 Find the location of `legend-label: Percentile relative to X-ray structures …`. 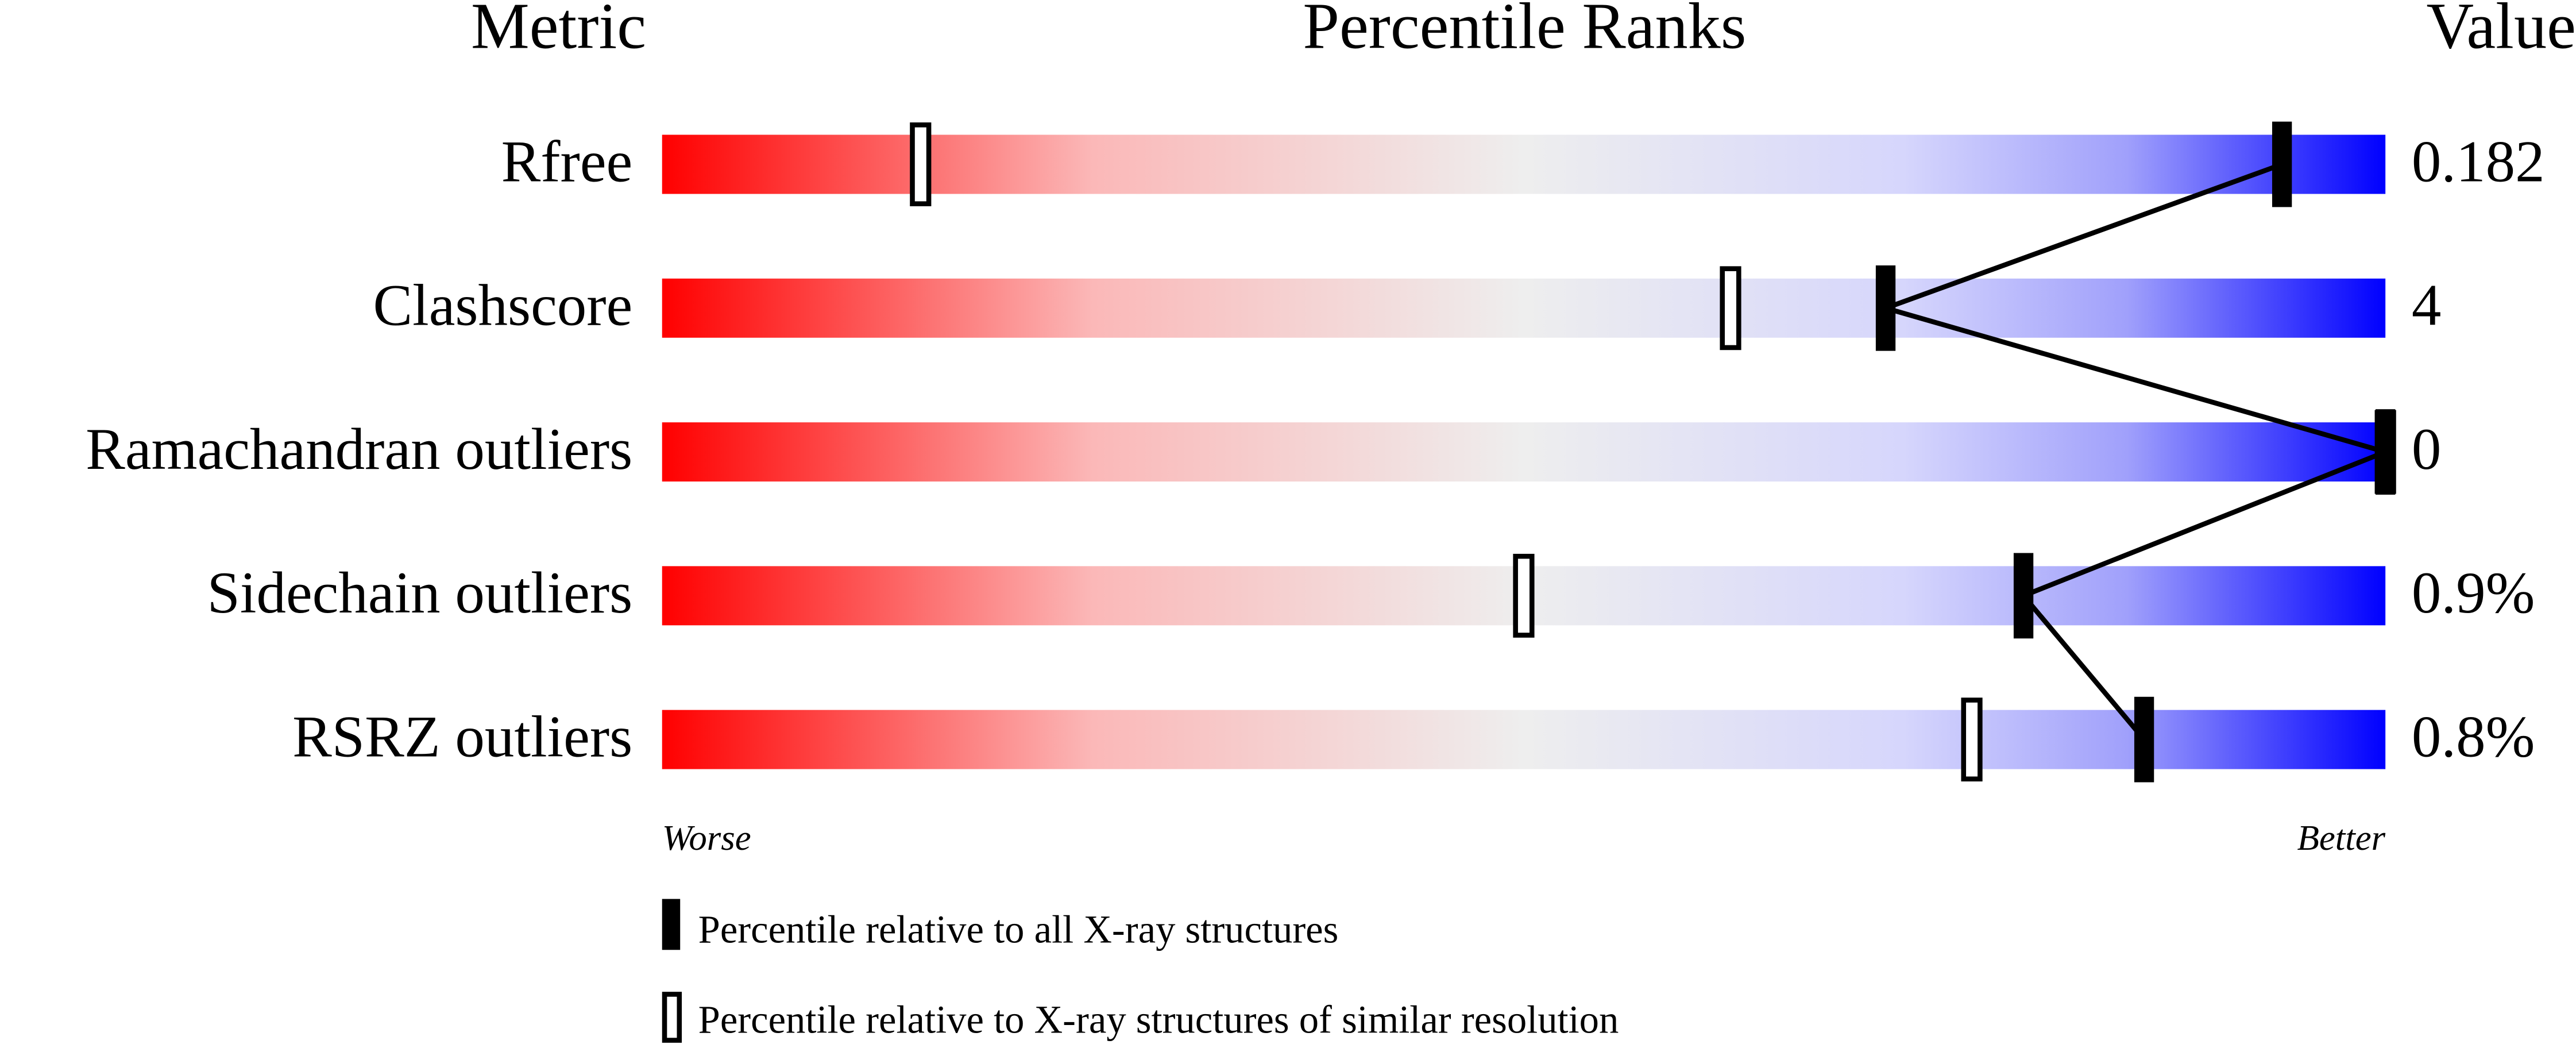

legend-label: Percentile relative to X-ray structures … is located at coordinates (1158, 1020).